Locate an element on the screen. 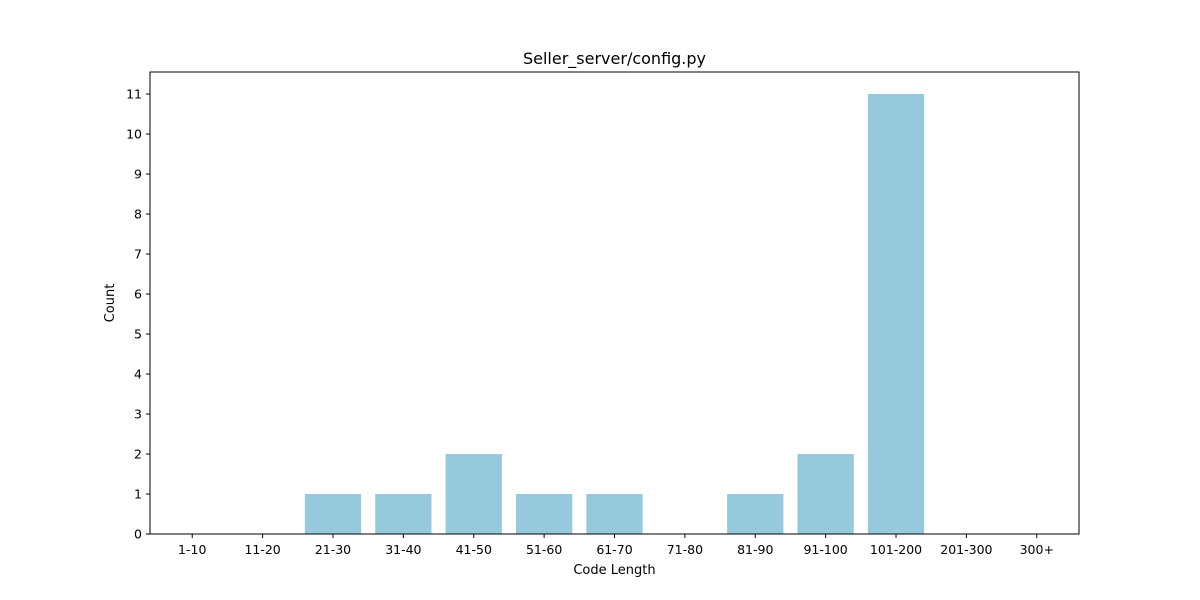  y-tick-label: 7 is located at coordinates (138, 254).